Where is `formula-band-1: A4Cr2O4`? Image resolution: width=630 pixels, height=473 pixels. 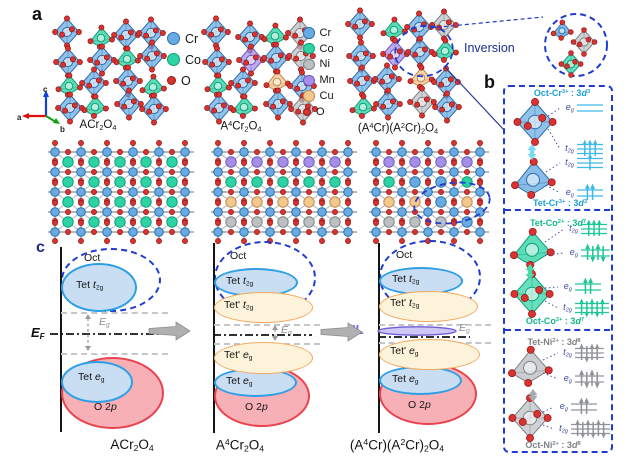
formula-band-1: A4Cr2O4 is located at coordinates (240, 445).